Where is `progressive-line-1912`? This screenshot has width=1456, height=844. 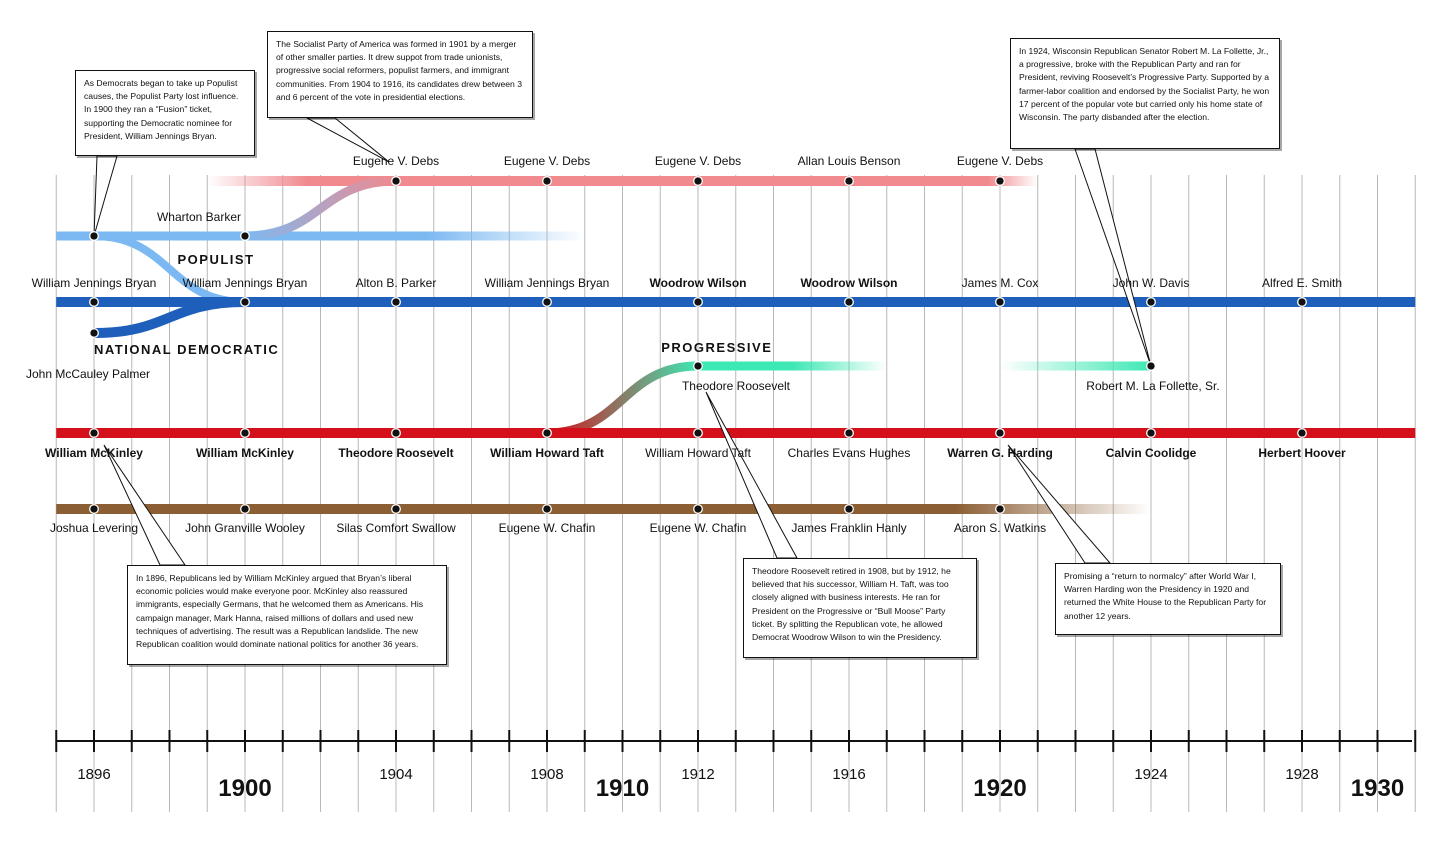 progressive-line-1912 is located at coordinates (792, 366).